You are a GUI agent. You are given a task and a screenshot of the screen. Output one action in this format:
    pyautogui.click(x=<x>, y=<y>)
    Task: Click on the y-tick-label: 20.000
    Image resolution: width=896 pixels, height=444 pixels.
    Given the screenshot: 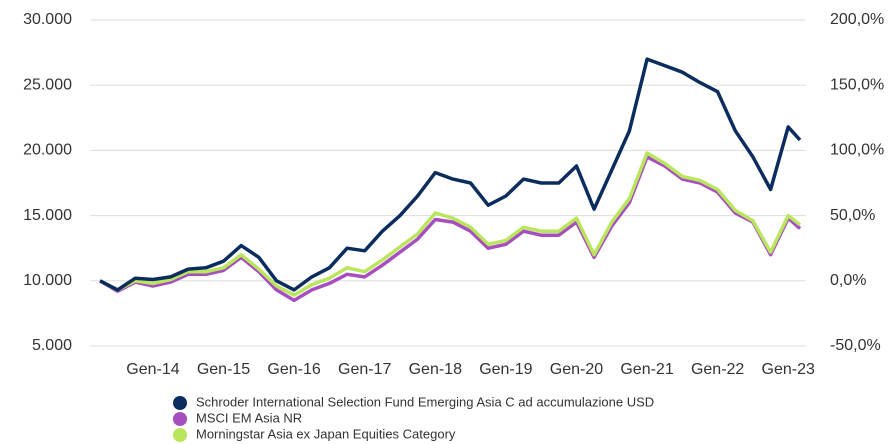 What is the action you would take?
    pyautogui.click(x=47, y=150)
    